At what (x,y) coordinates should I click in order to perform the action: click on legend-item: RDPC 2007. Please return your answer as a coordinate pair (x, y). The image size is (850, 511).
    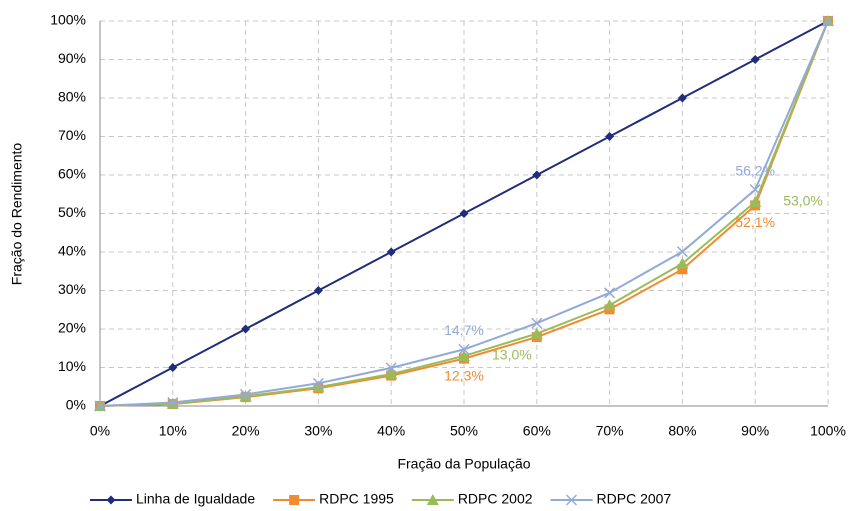
    Looking at the image, I should click on (611, 499).